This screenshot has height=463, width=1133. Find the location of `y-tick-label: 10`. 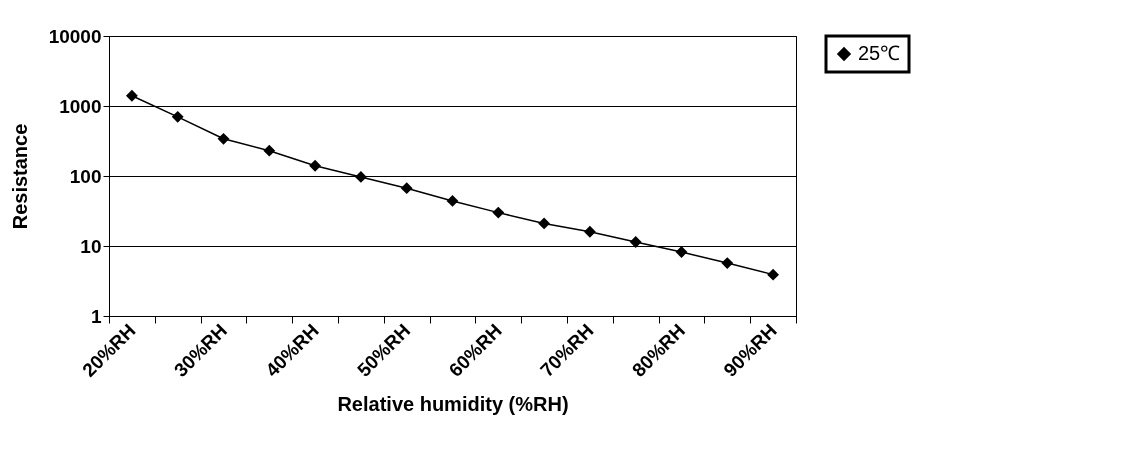

y-tick-label: 10 is located at coordinates (91, 246).